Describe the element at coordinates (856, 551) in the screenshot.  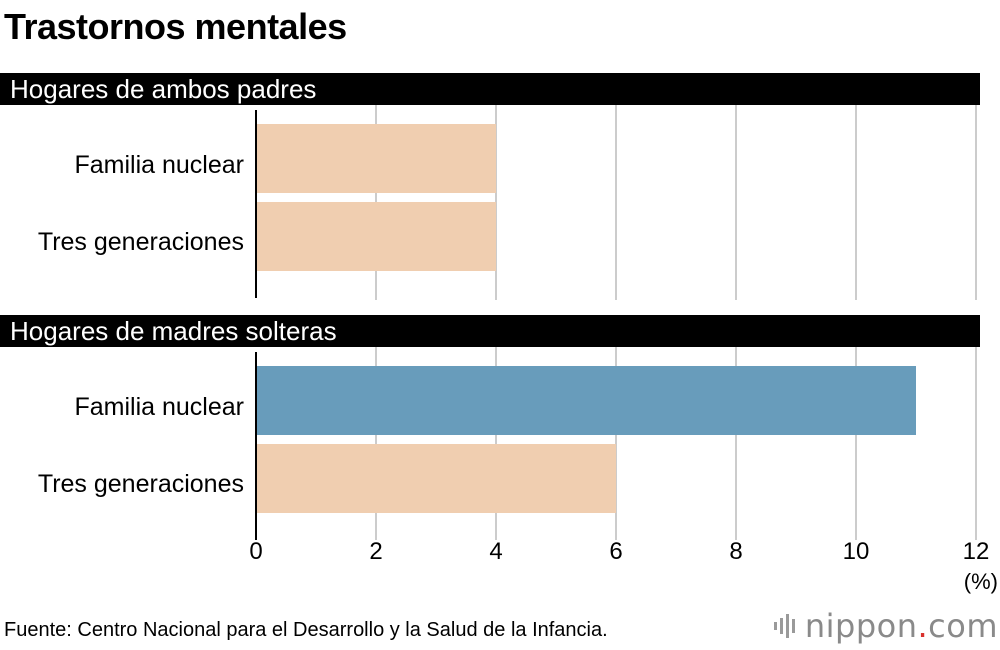
I see `x-tick-label: 10` at that location.